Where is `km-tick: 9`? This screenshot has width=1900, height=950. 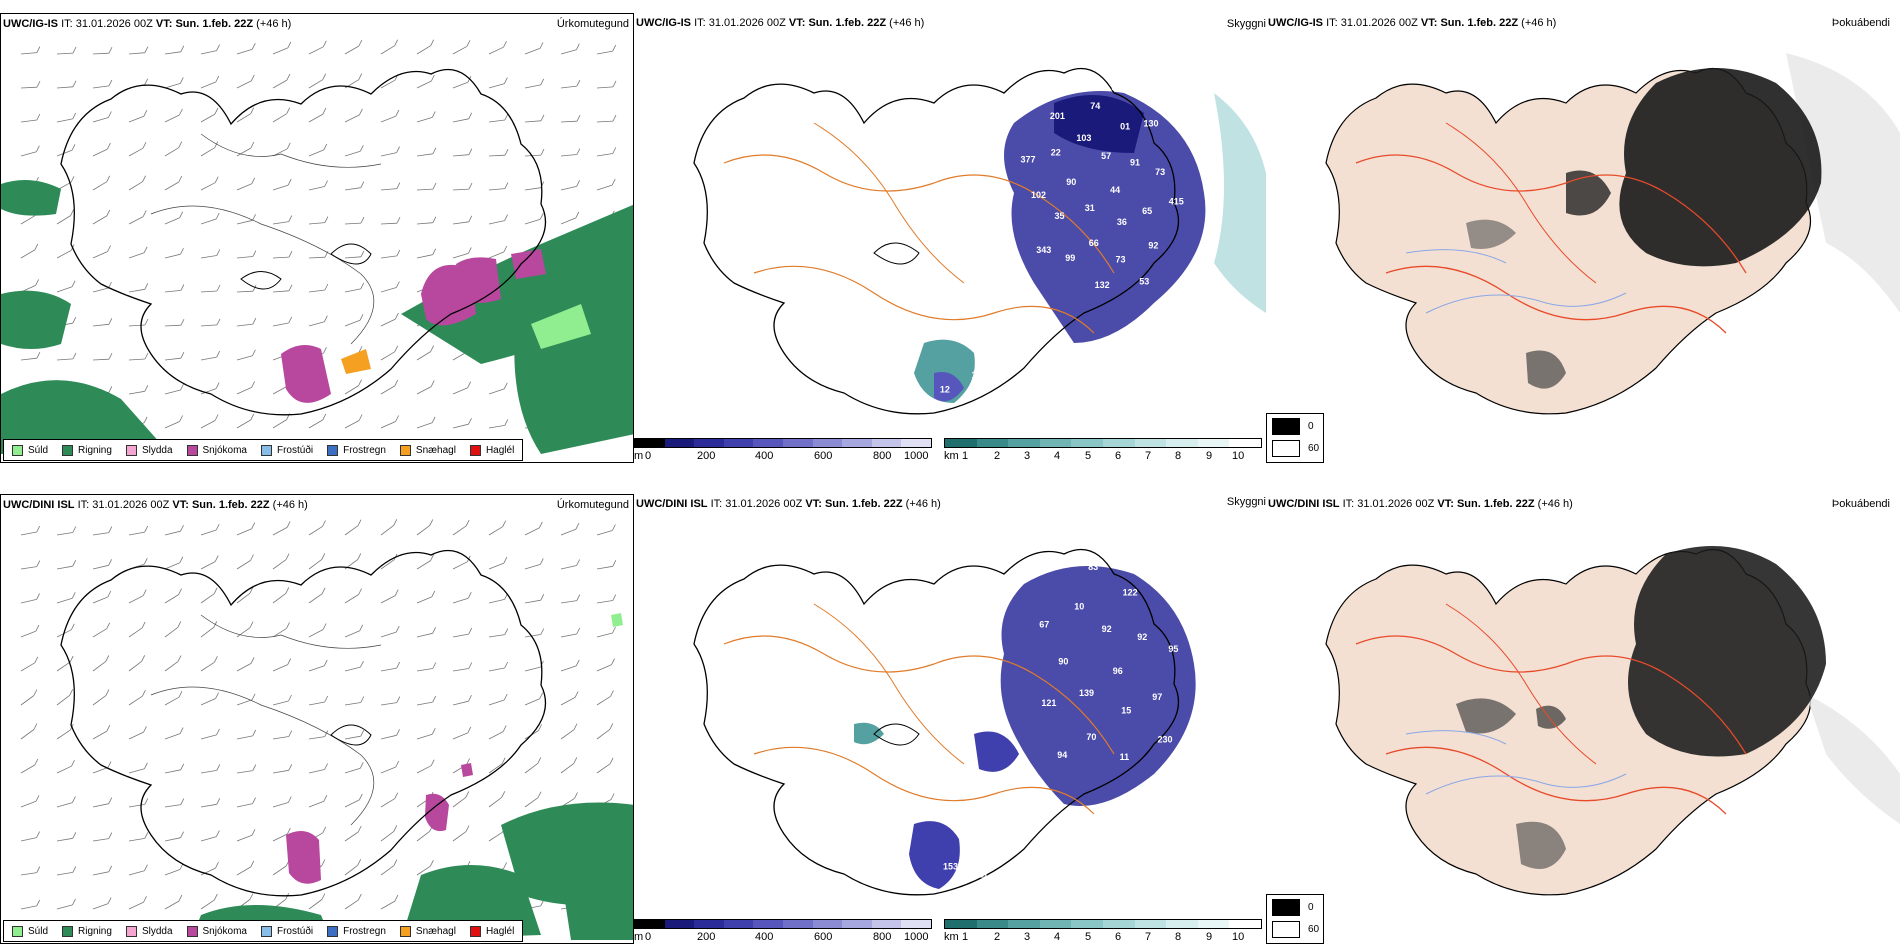
km-tick: 9 is located at coordinates (1209, 937).